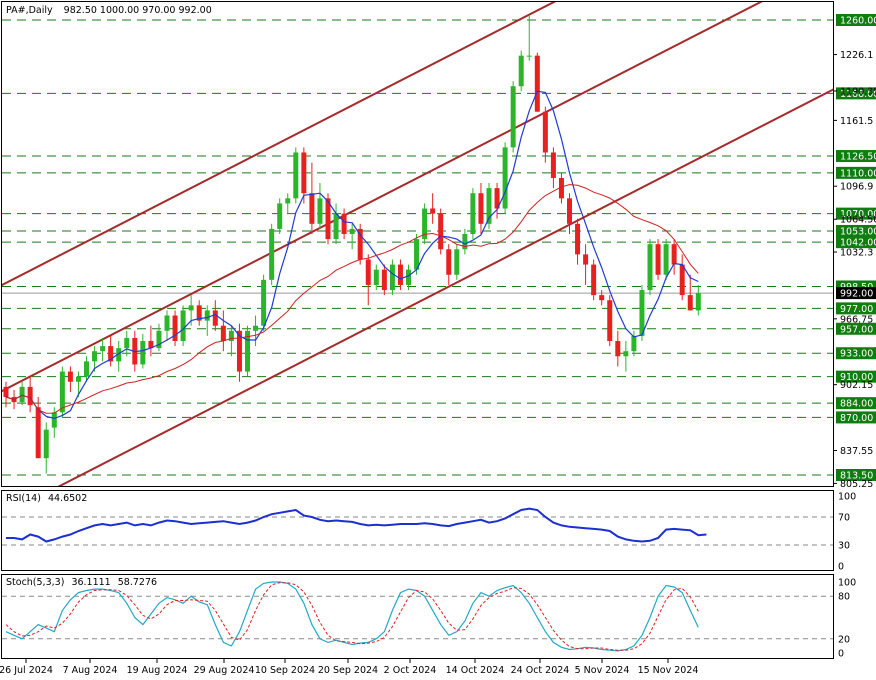  What do you see at coordinates (856, 418) in the screenshot?
I see `level-tag-label: 870.00` at bounding box center [856, 418].